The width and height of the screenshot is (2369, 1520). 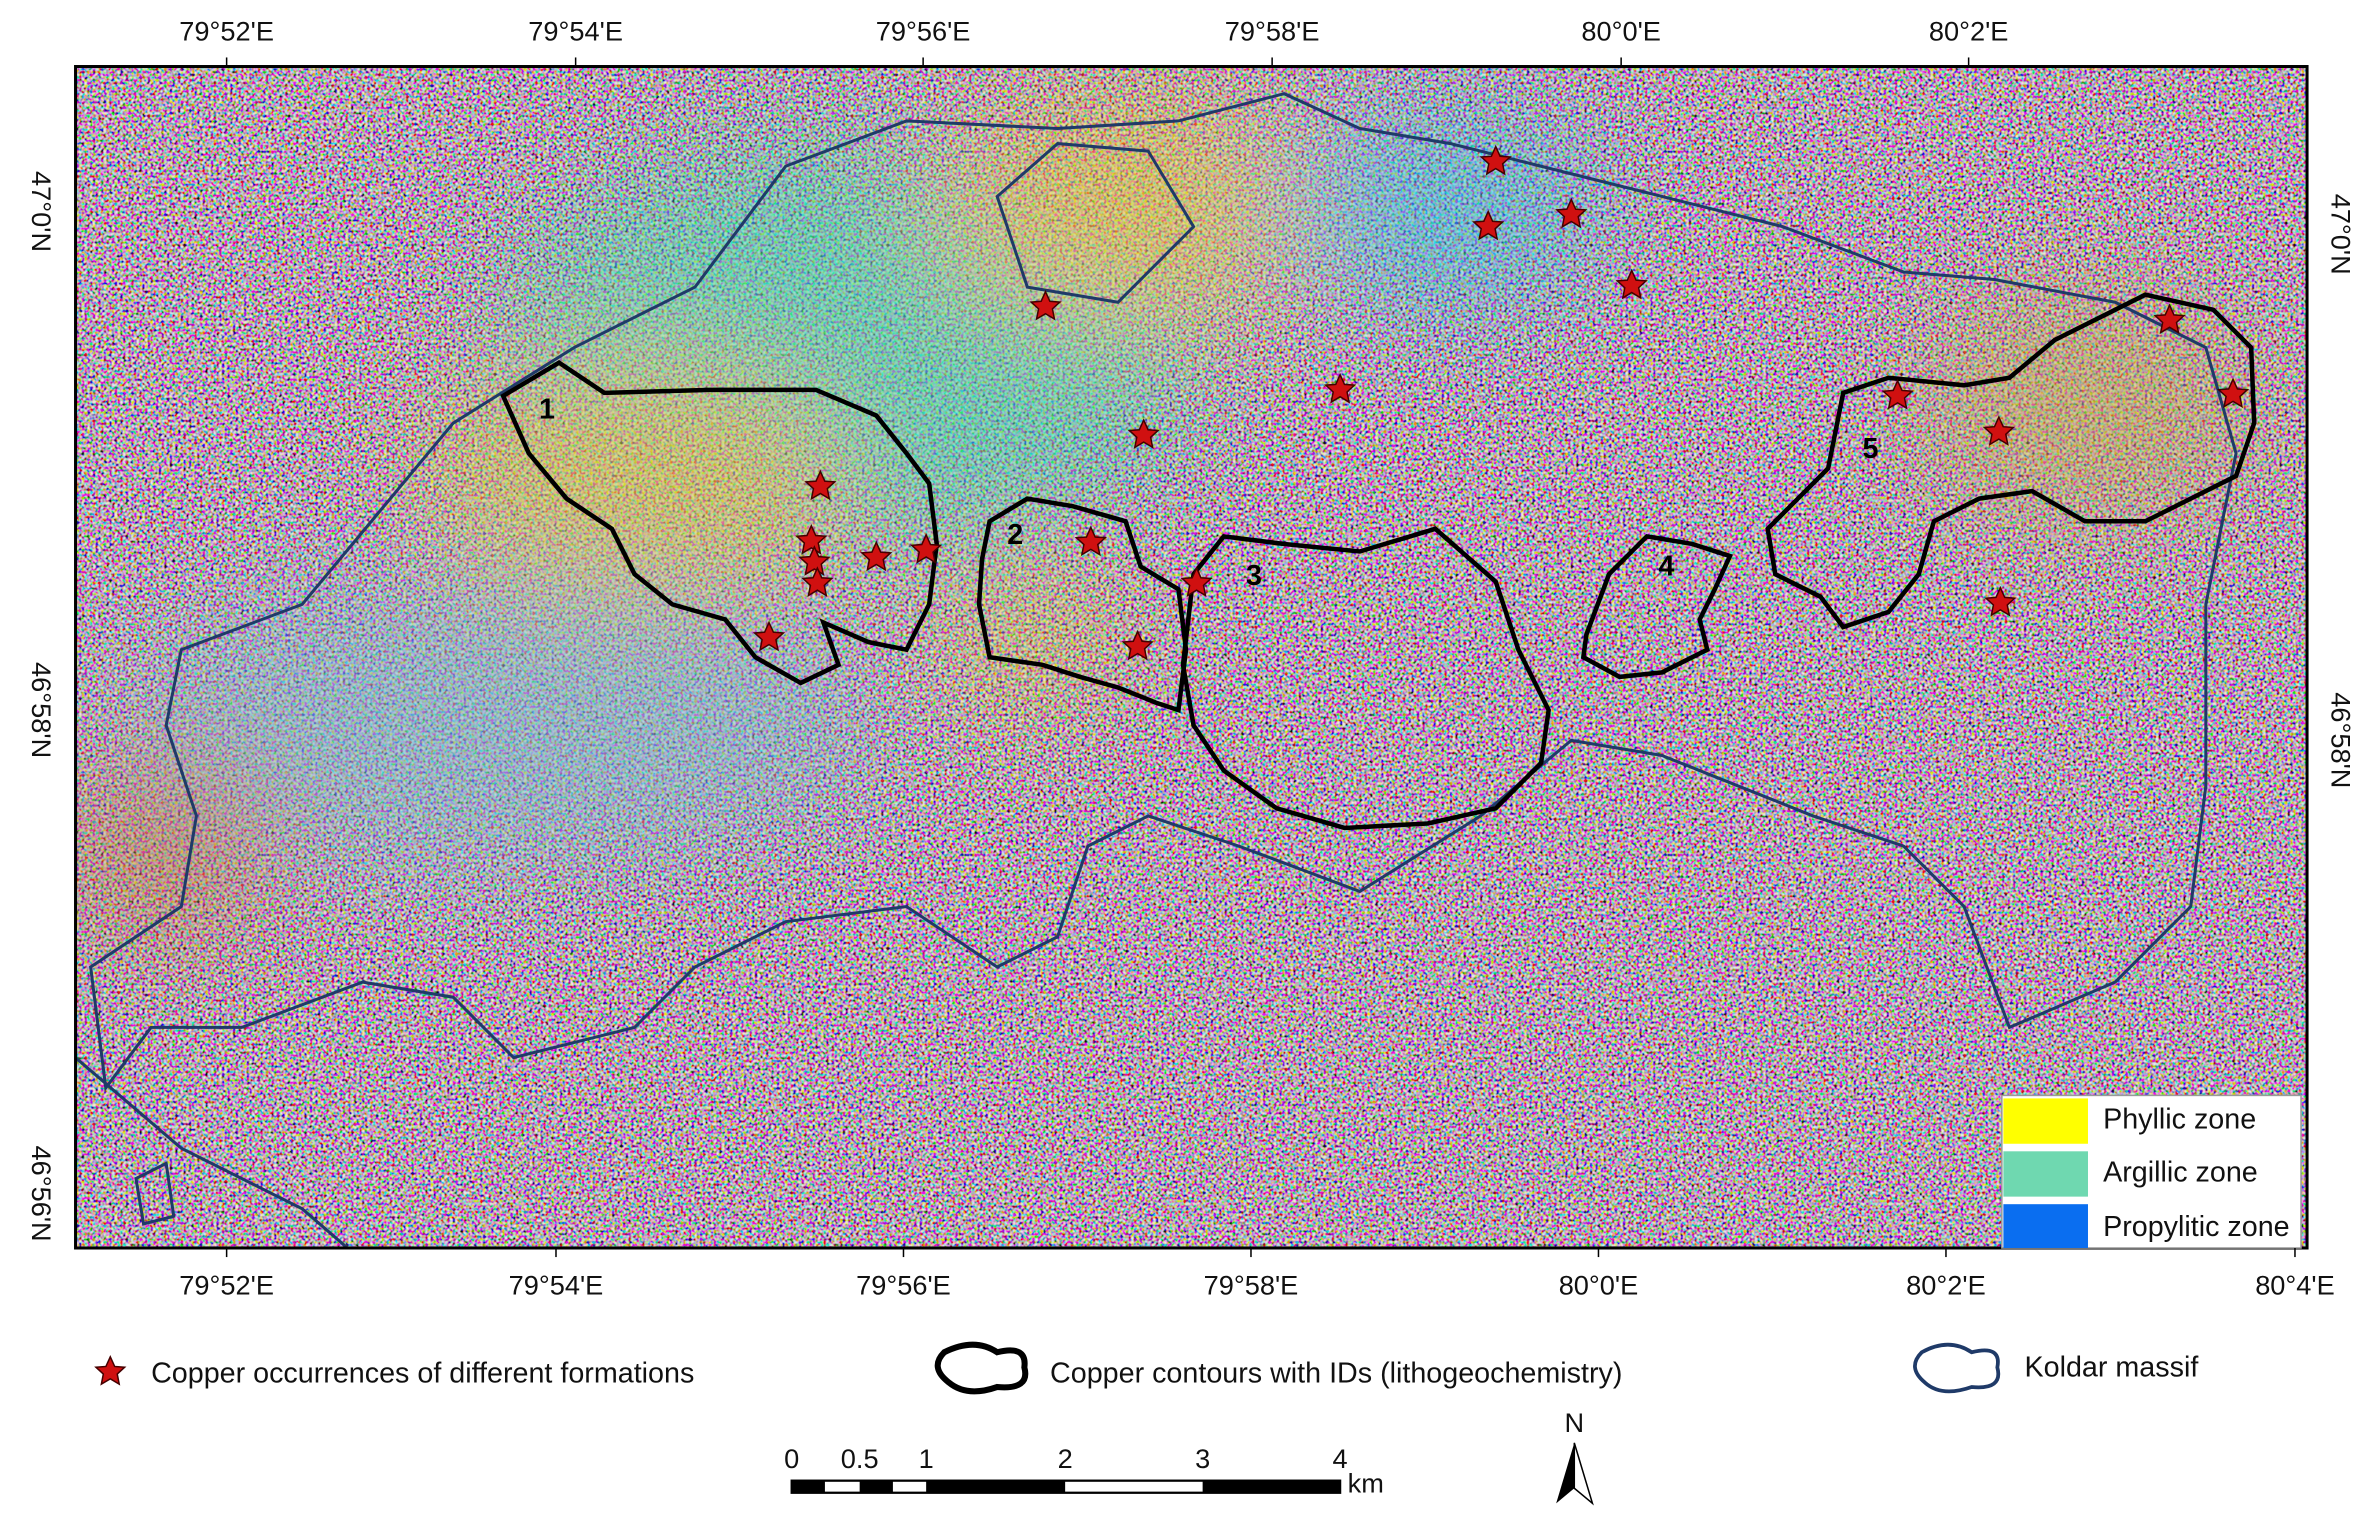 What do you see at coordinates (2341, 234) in the screenshot?
I see `right-label: 47°0'N` at bounding box center [2341, 234].